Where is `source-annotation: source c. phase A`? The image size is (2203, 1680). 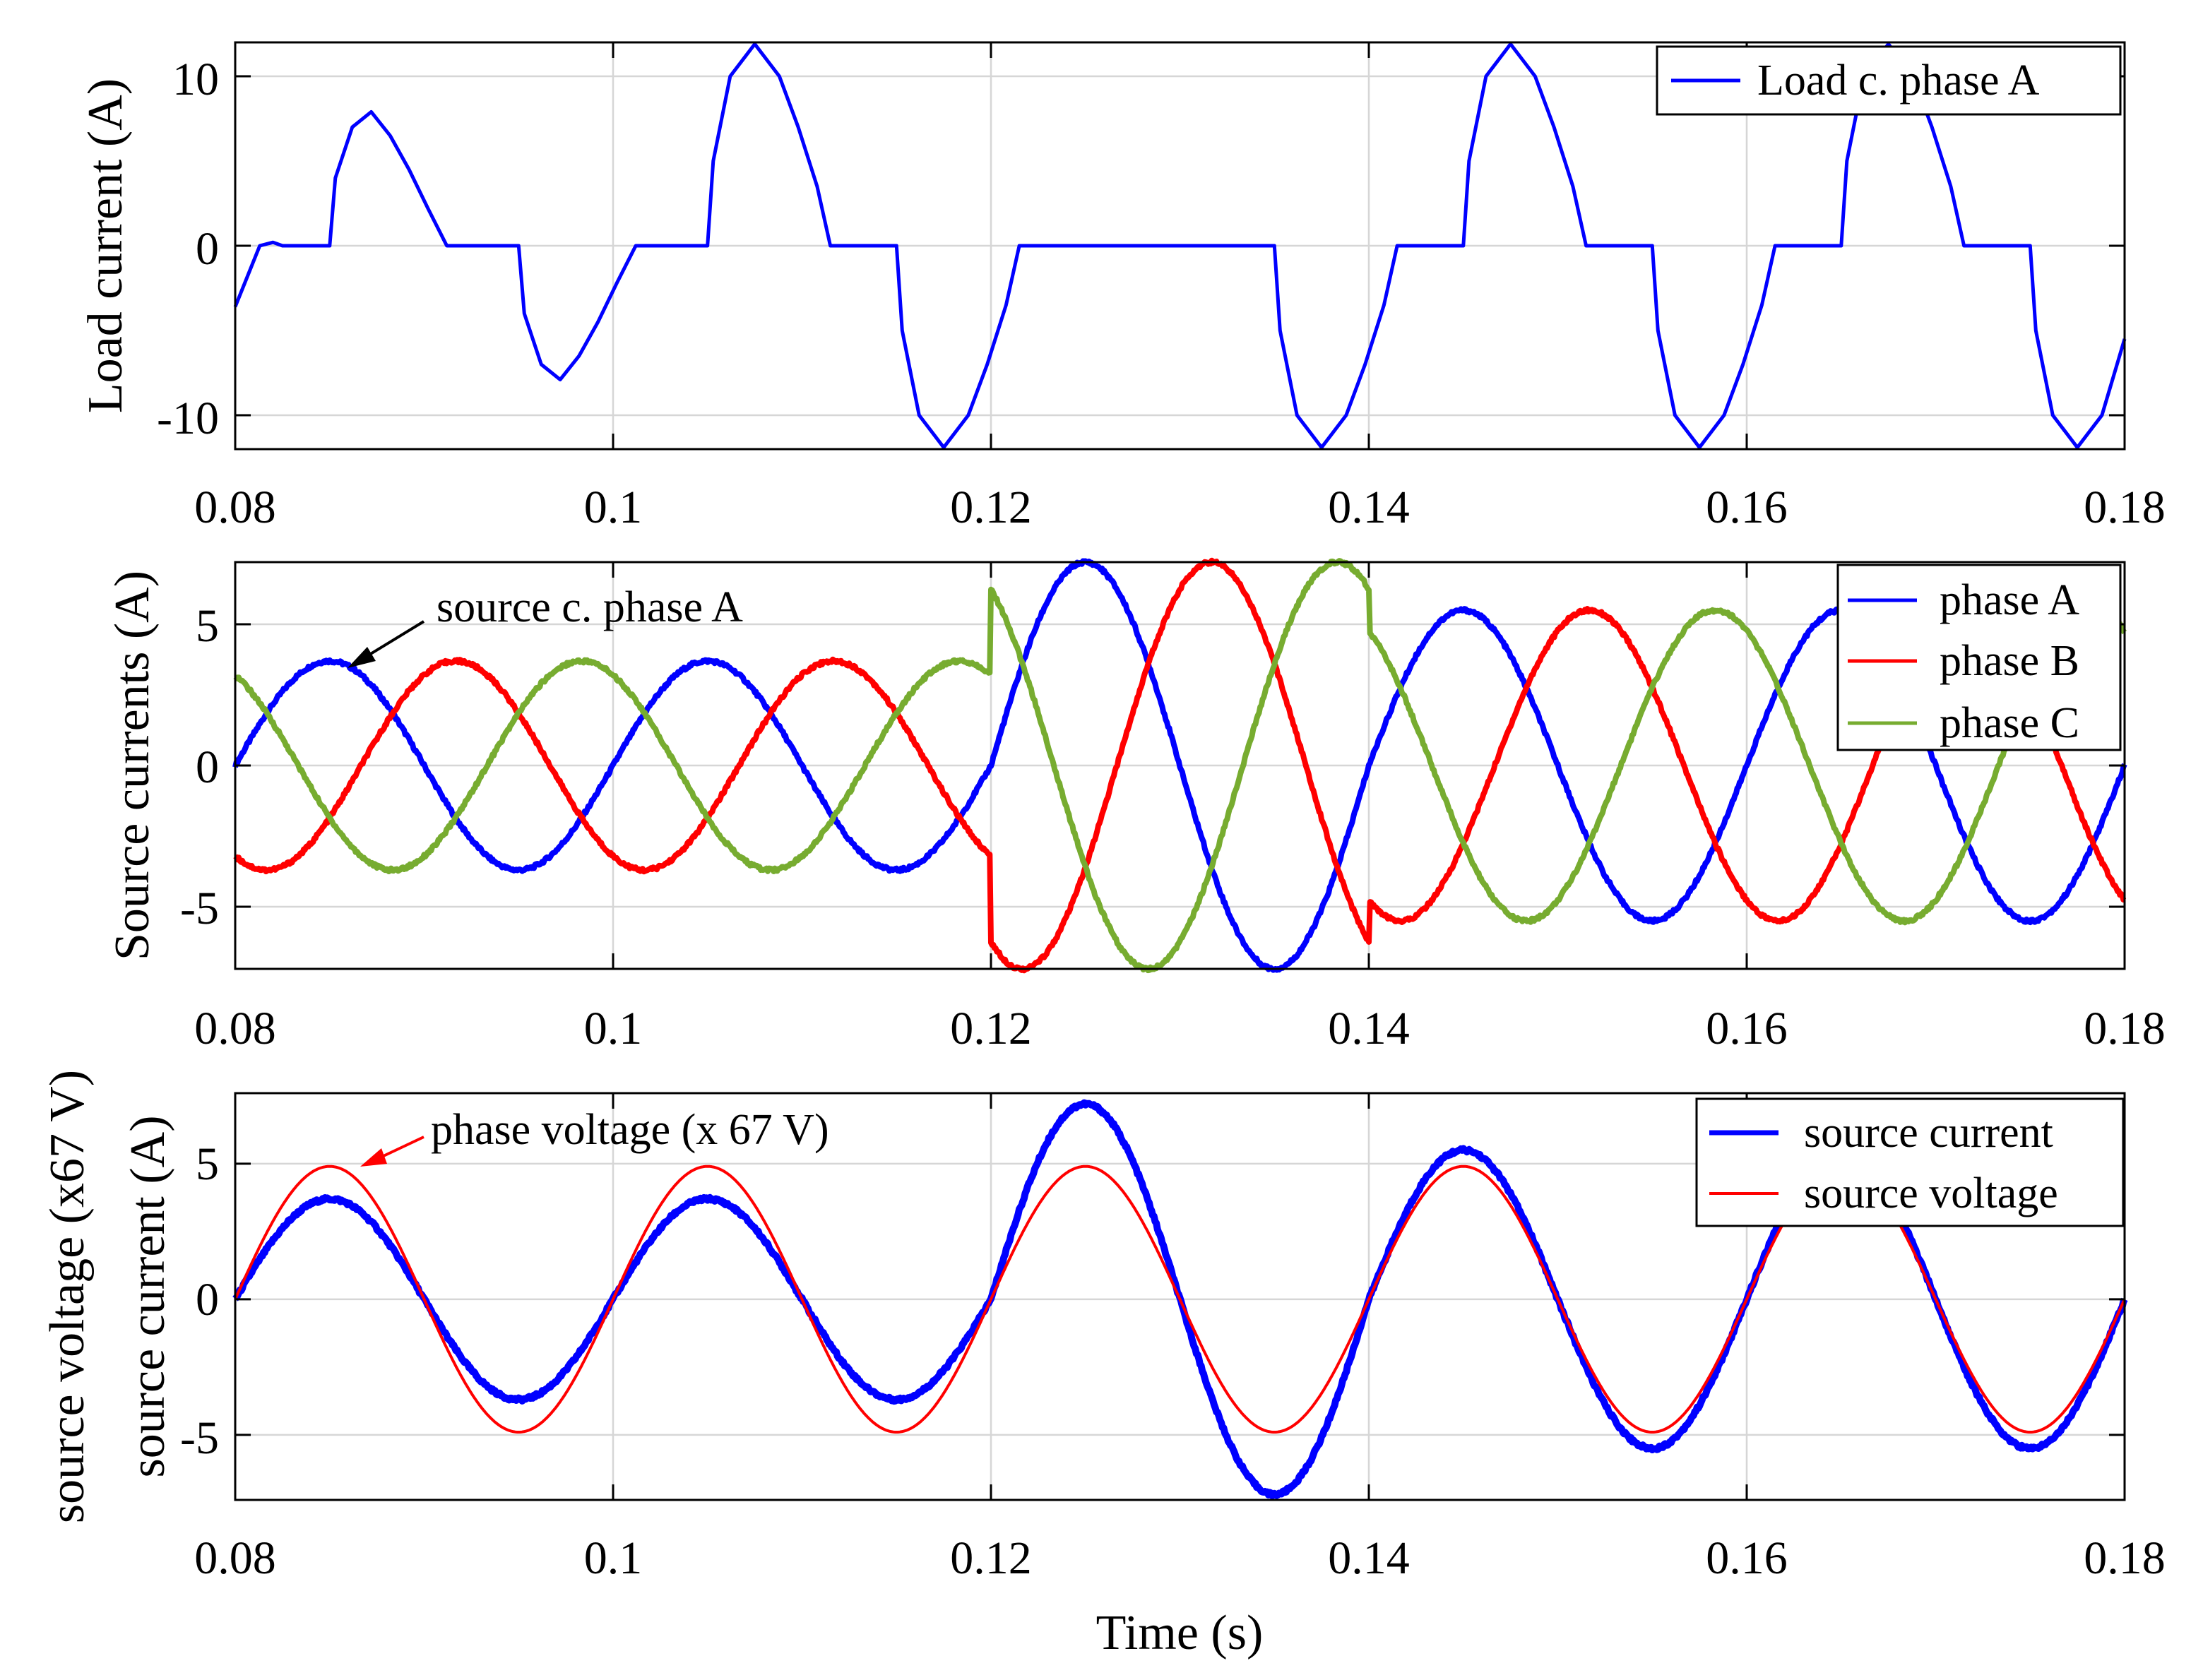
source-annotation: source c. phase A is located at coordinates (545, 626).